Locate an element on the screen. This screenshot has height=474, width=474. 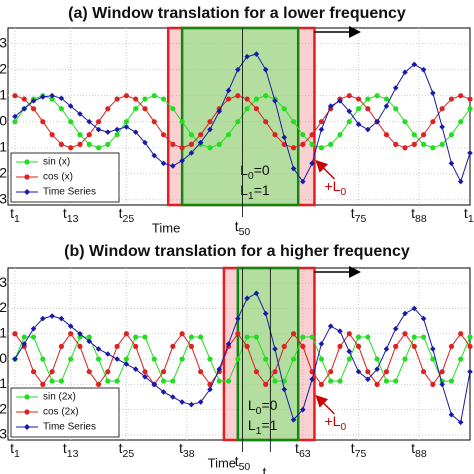
x-tick-label: t25 is located at coordinates (127, 215).